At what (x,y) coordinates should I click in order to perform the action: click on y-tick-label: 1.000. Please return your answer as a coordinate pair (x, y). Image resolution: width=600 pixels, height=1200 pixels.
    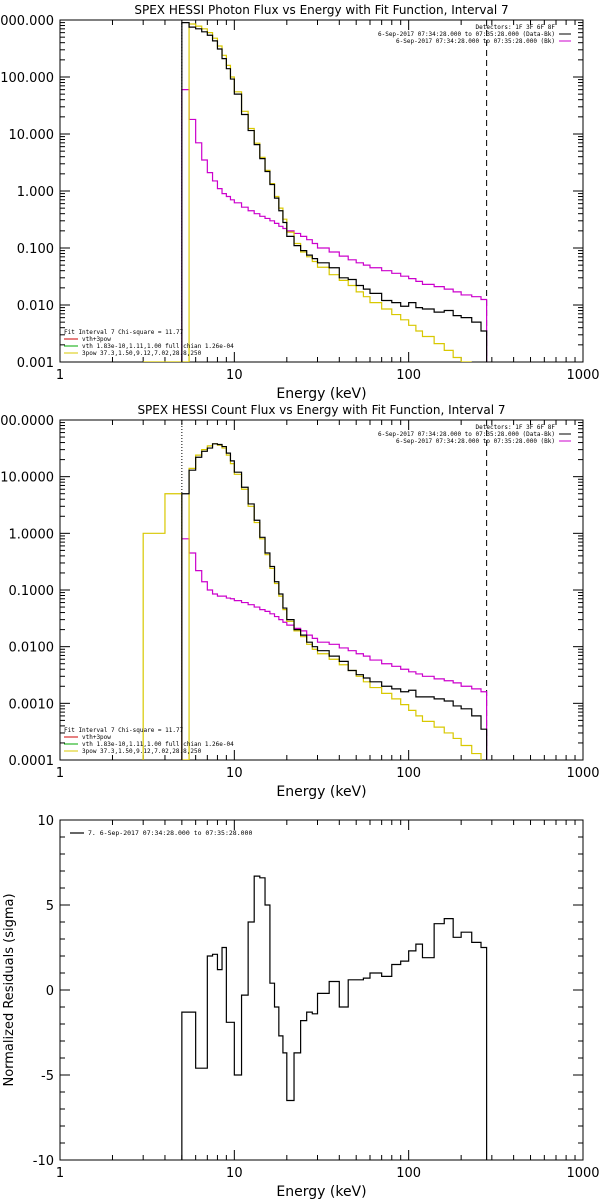
    Looking at the image, I should click on (35, 192).